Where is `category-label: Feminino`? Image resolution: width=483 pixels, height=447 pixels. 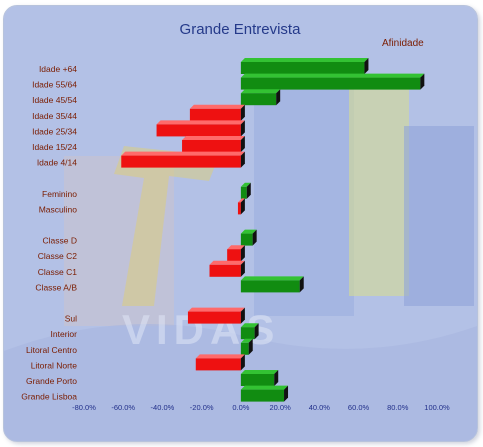 category-label: Feminino is located at coordinates (59, 194).